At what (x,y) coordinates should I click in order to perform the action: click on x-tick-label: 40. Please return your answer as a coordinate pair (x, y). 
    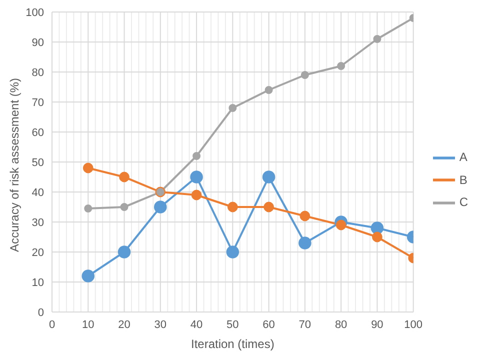
    Looking at the image, I should click on (196, 324).